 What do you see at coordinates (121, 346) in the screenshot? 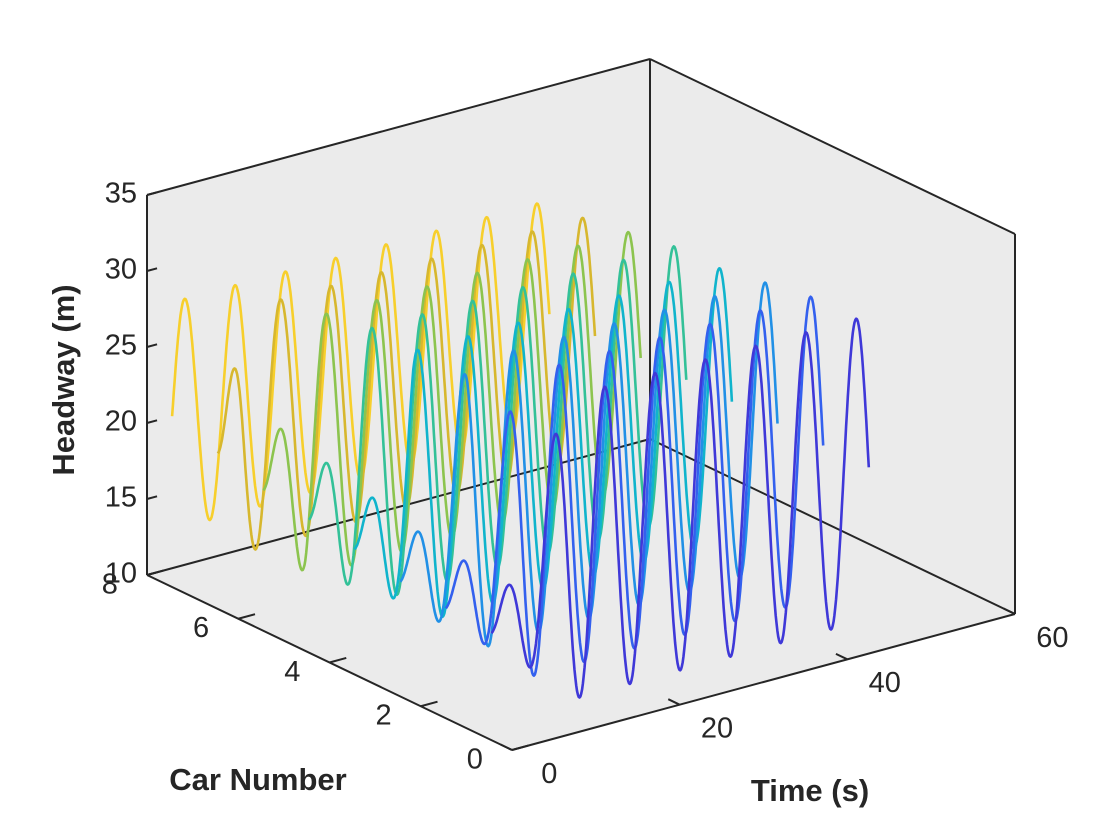
I see `headway-tick-label: 25` at bounding box center [121, 346].